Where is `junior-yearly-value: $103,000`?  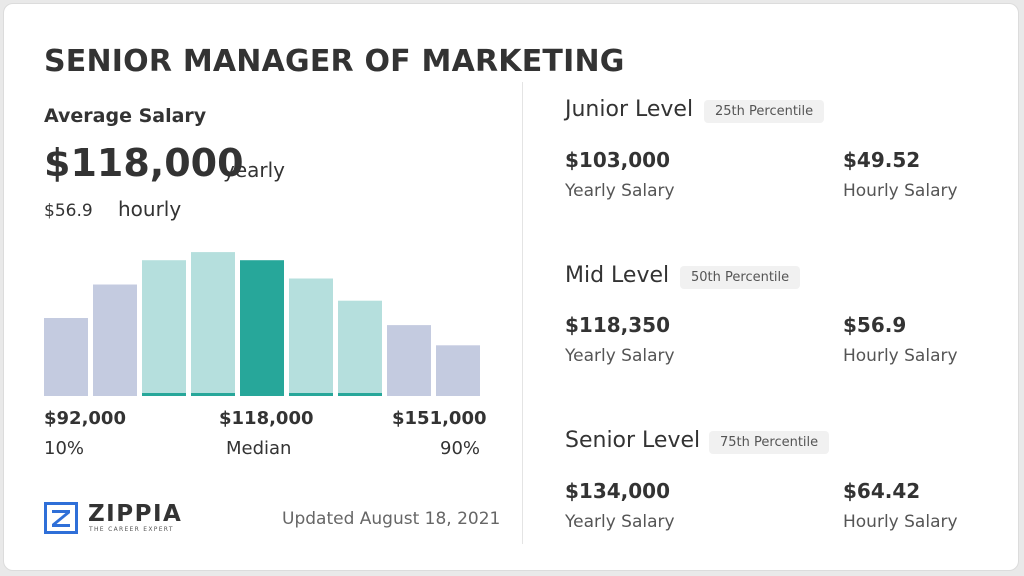
junior-yearly-value: $103,000 is located at coordinates (618, 160).